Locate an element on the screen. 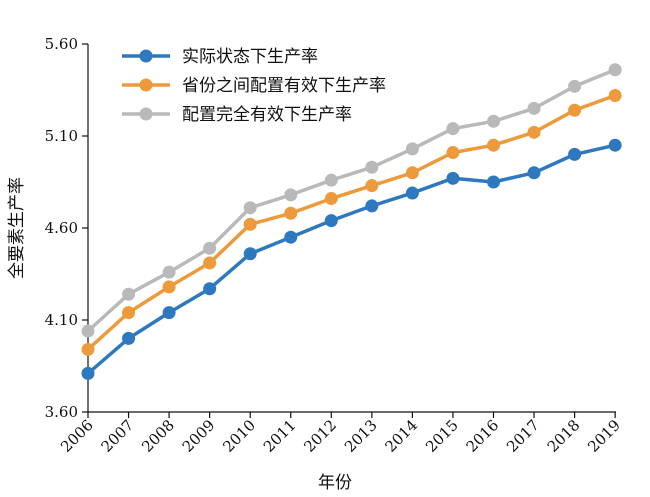 The height and width of the screenshot is (497, 650). y-ticks: 3.60 4.10 4.60 5.10 5.60 is located at coordinates (66, 228).